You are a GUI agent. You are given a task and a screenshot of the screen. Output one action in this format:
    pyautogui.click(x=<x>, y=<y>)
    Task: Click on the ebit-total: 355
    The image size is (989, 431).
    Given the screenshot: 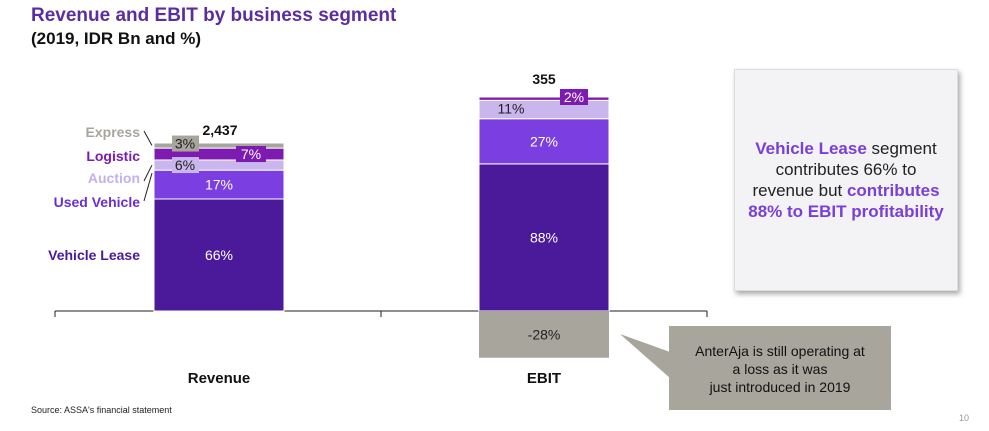 What is the action you would take?
    pyautogui.click(x=544, y=79)
    